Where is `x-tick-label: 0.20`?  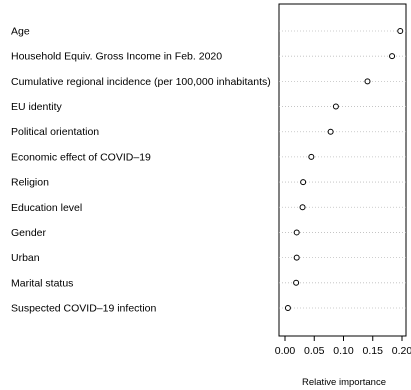
x-tick-label: 0.20 is located at coordinates (401, 351).